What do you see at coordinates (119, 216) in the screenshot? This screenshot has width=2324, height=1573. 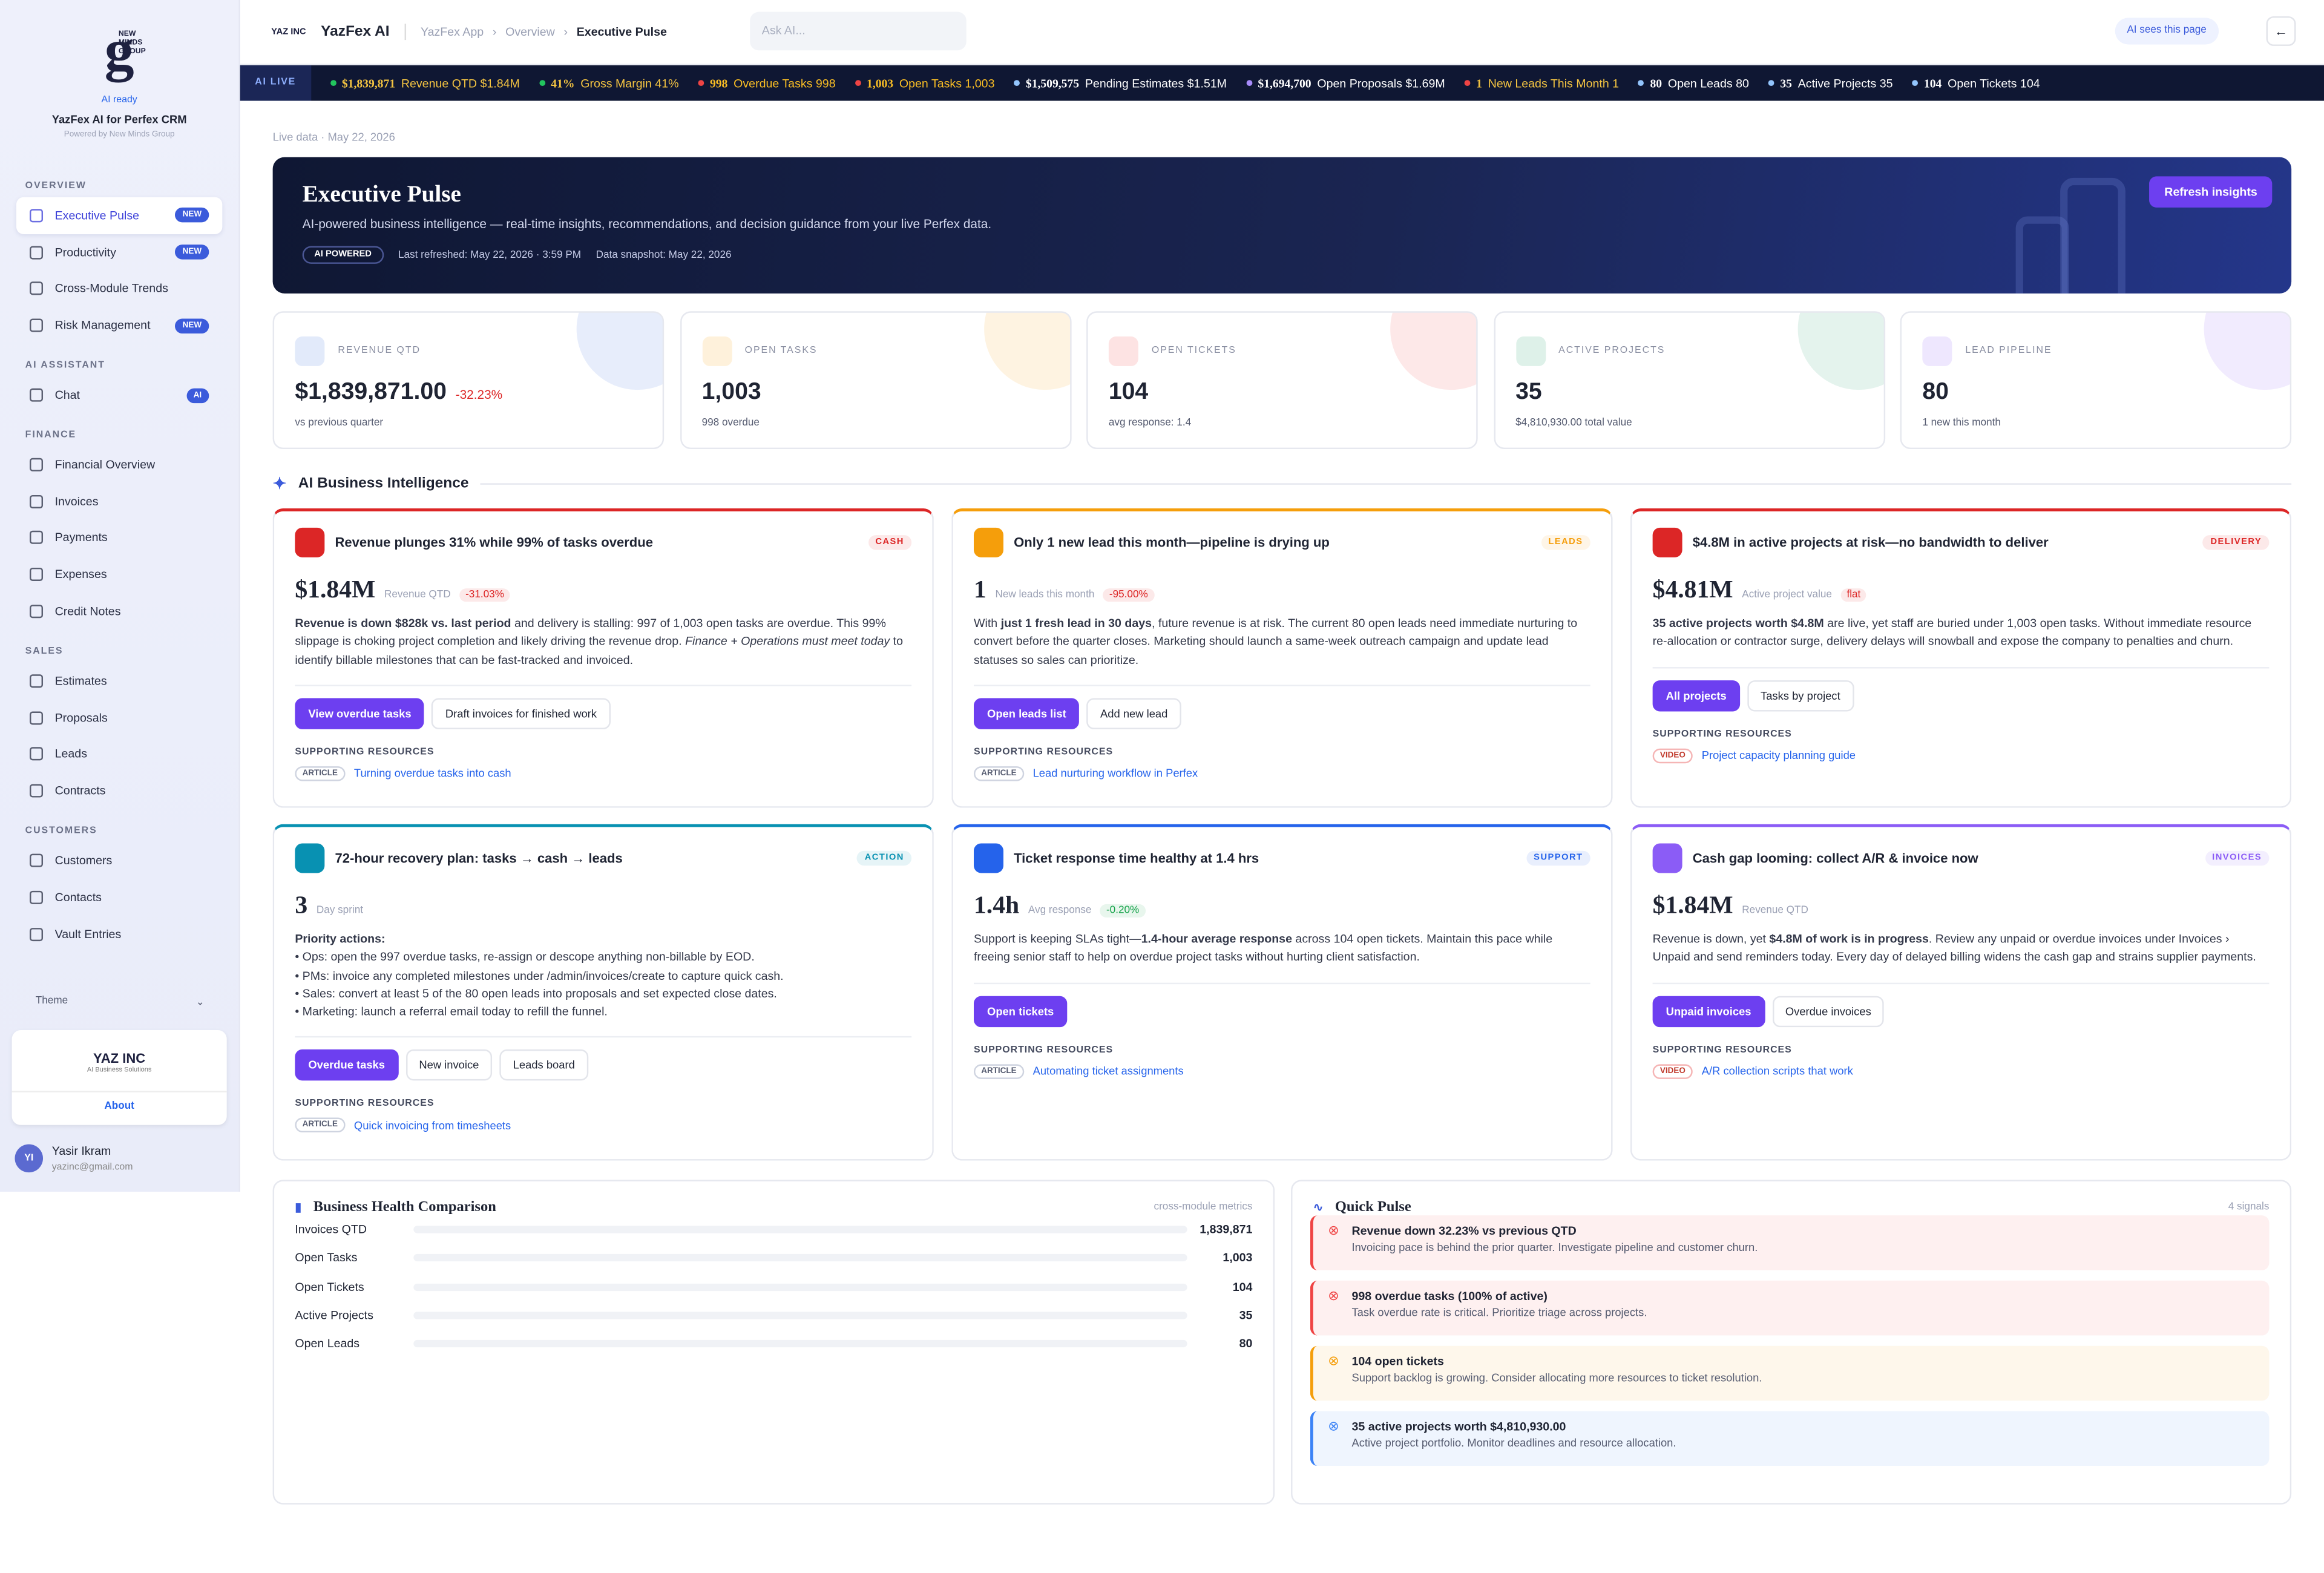 I see `nav-item: Executive Pulse NEW` at bounding box center [119, 216].